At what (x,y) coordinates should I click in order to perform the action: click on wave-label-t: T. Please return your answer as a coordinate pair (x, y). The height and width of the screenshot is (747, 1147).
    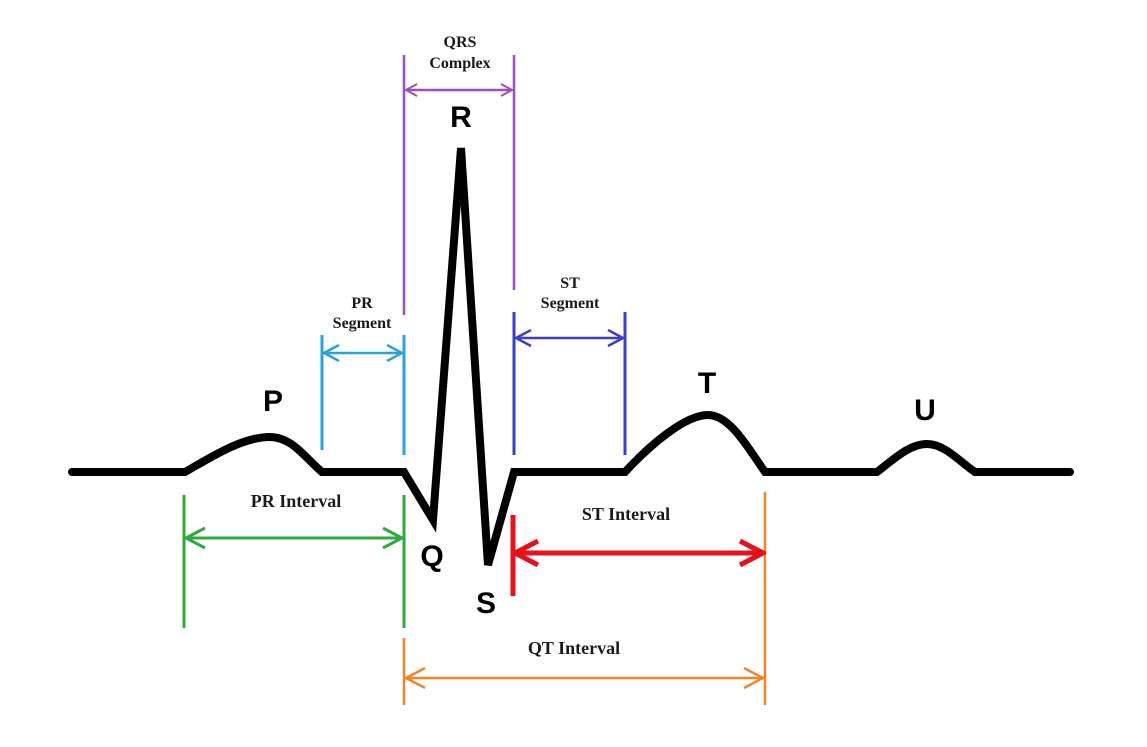
    Looking at the image, I should click on (707, 383).